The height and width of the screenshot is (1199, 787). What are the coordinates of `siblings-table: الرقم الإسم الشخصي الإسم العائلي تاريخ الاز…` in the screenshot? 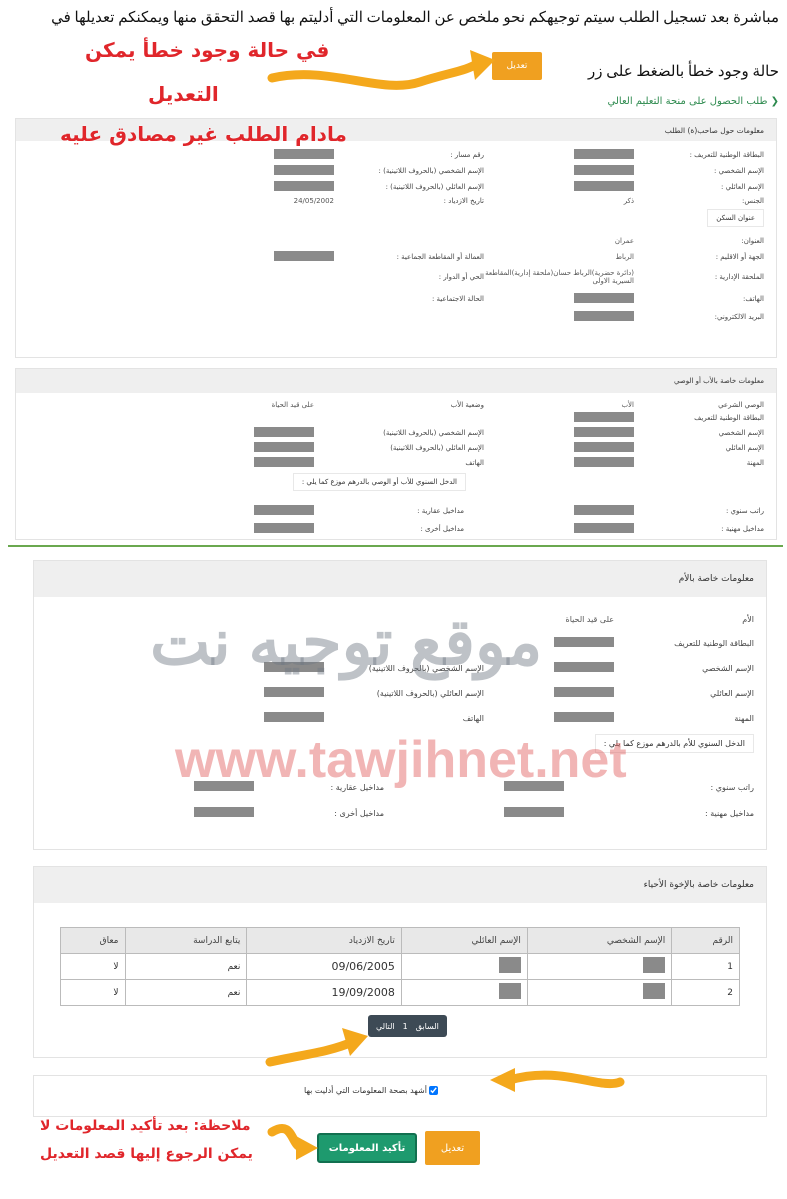 It's located at (400, 966).